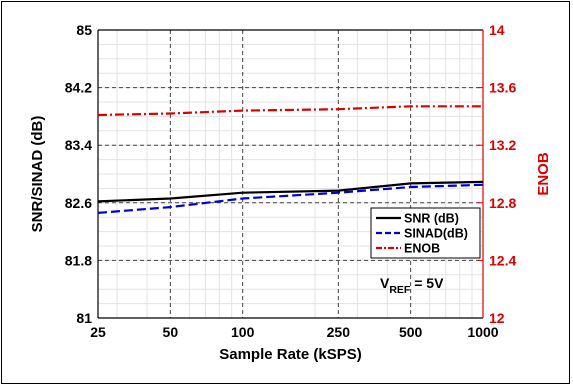 The height and width of the screenshot is (387, 573). What do you see at coordinates (290, 111) in the screenshot?
I see `series-line-enob` at bounding box center [290, 111].